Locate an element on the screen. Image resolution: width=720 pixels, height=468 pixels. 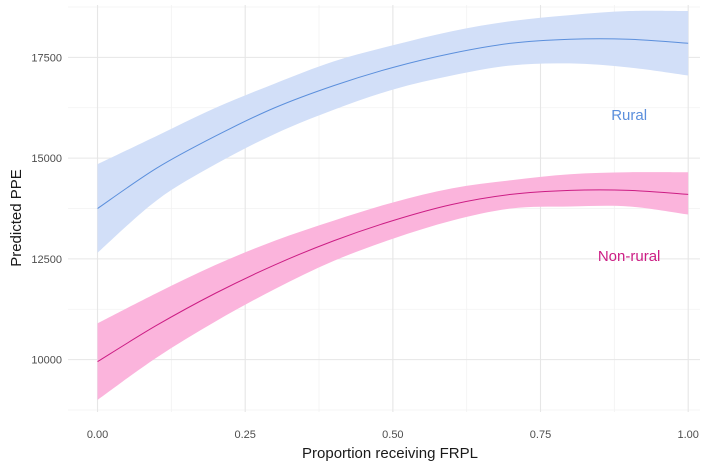
y-tick-label: 17500 is located at coordinates (46, 58).